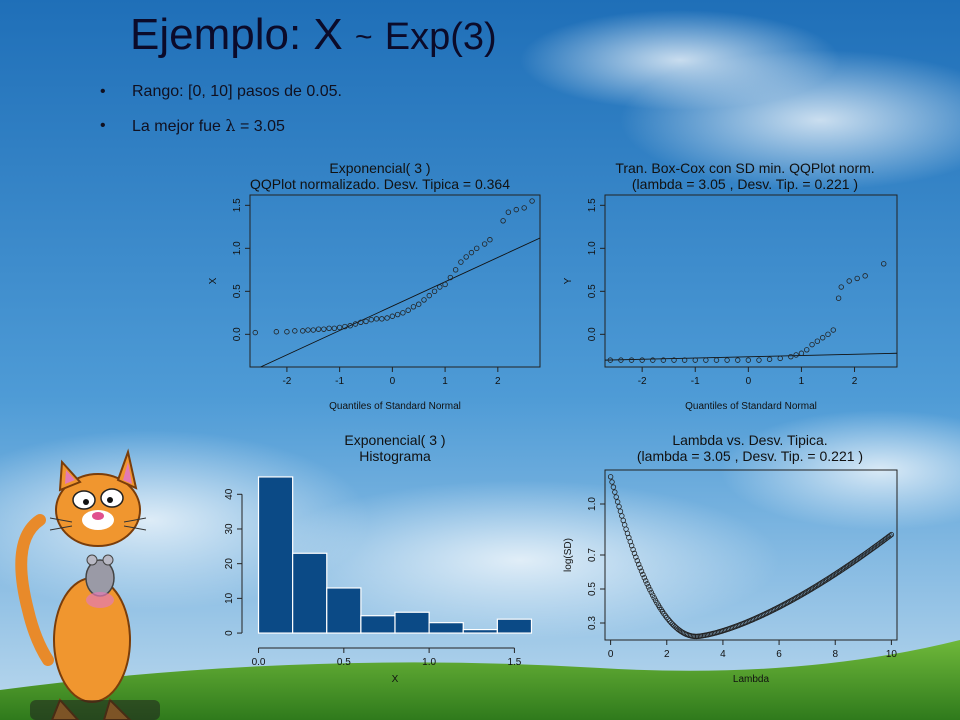  Describe the element at coordinates (835, 654) in the screenshot. I see `x-tick-label: 8` at that location.